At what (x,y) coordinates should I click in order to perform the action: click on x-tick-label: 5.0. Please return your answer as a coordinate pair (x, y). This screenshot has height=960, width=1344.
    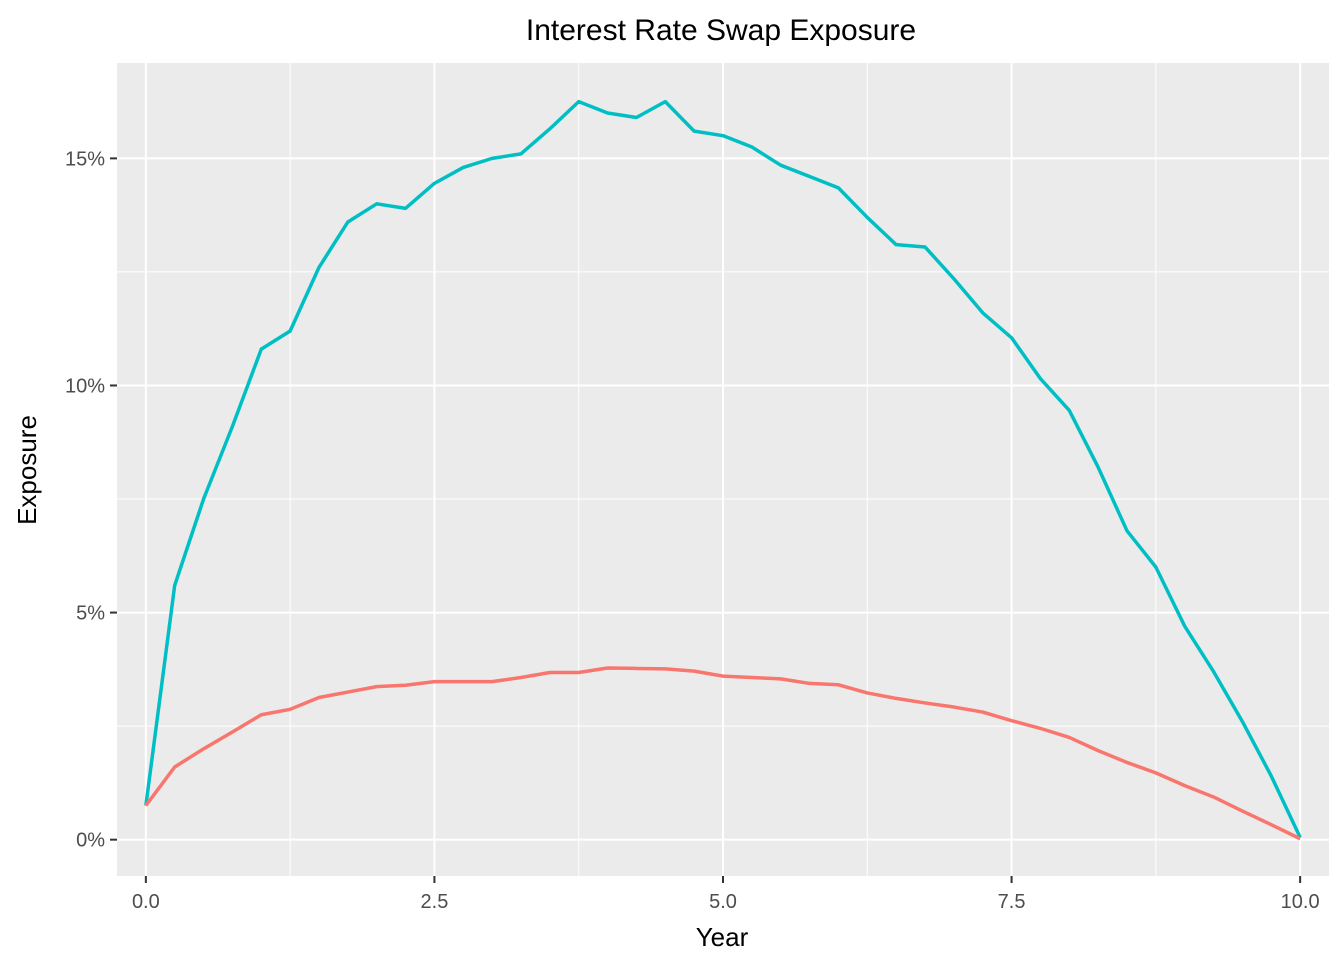
    Looking at the image, I should click on (723, 902).